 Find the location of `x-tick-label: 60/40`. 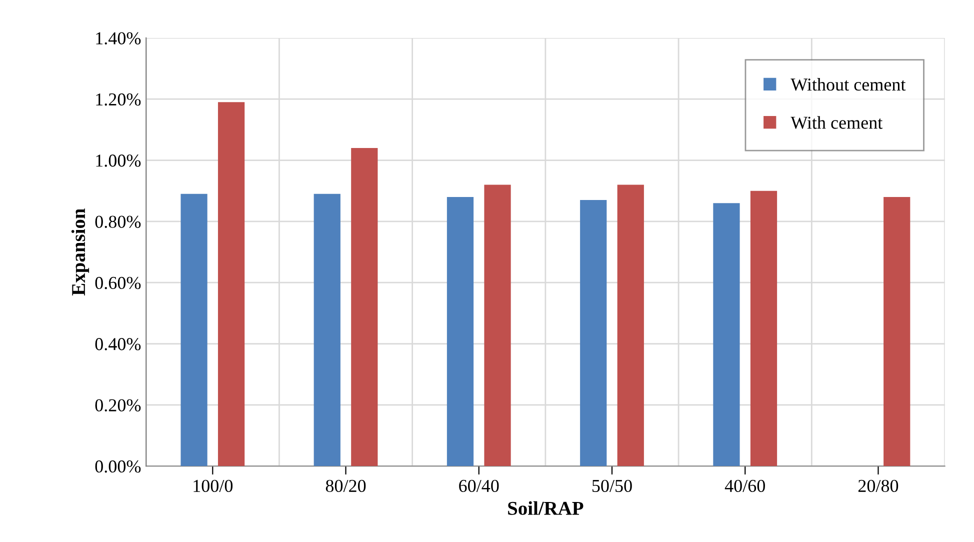

x-tick-label: 60/40 is located at coordinates (479, 486).